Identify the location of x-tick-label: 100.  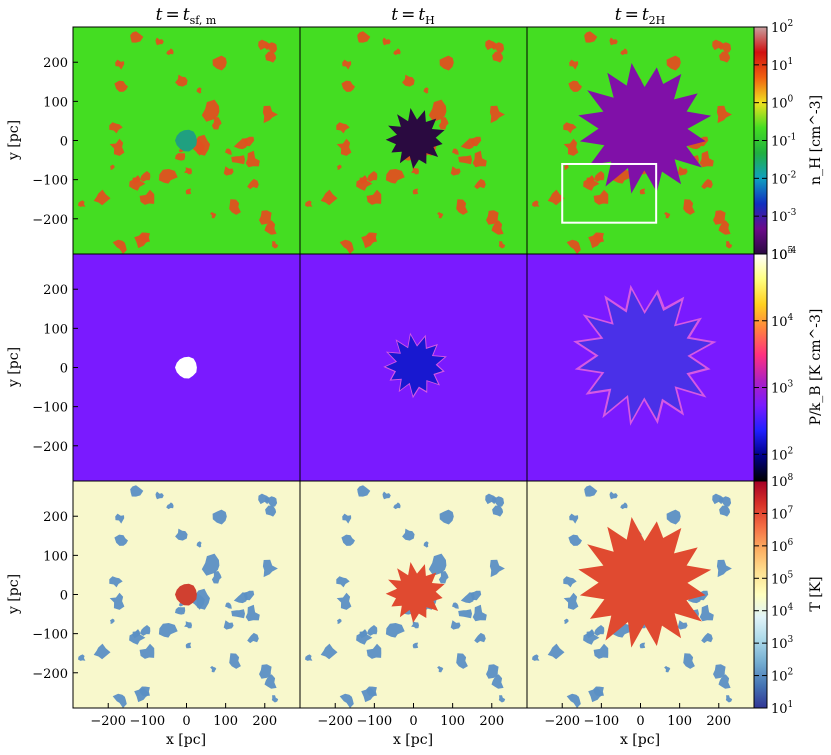
(679, 721).